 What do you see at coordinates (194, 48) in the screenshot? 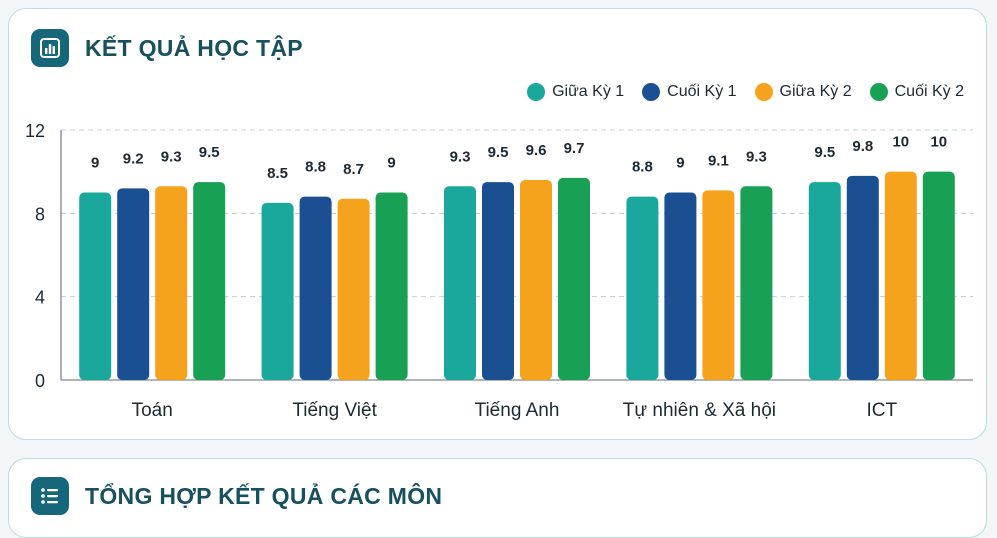
I see `section-title: KẾT QUẢ HỌC TẬP` at bounding box center [194, 48].